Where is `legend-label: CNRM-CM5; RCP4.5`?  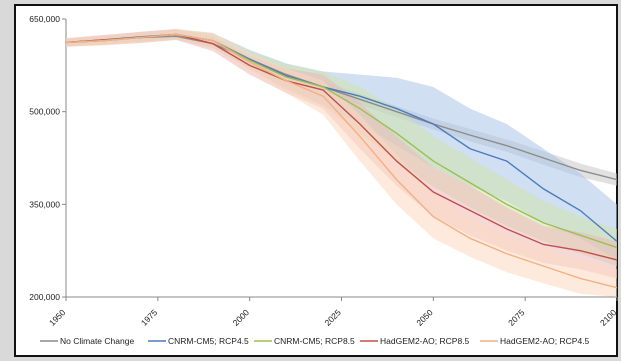 legend-label: CNRM-CM5; RCP4.5 is located at coordinates (208, 341).